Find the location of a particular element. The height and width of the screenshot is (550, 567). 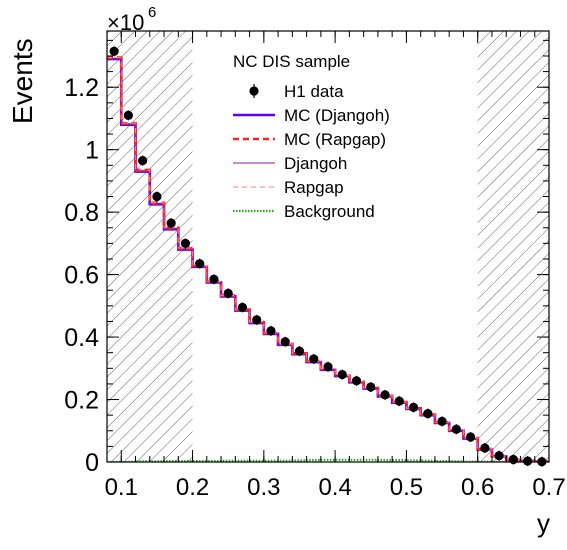

legend-label: Djangoh is located at coordinates (315, 163).